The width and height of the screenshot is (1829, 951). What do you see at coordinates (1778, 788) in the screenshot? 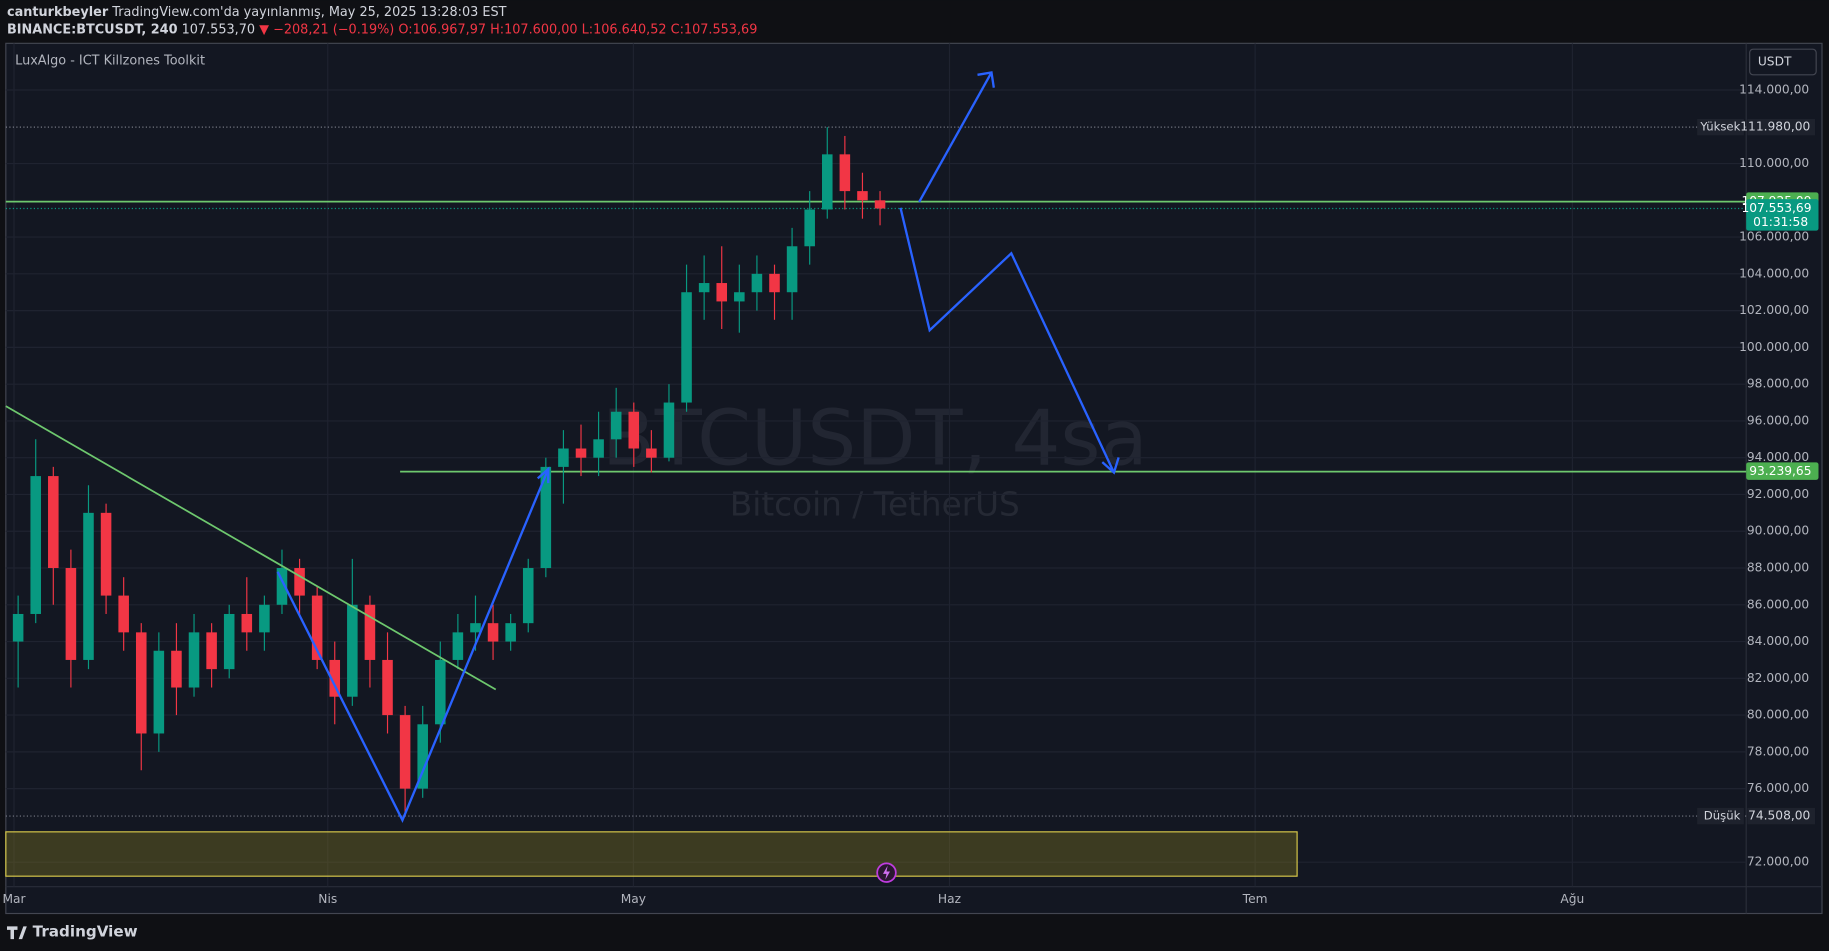
I see `price-tick-label: 76.000,00` at bounding box center [1778, 788].